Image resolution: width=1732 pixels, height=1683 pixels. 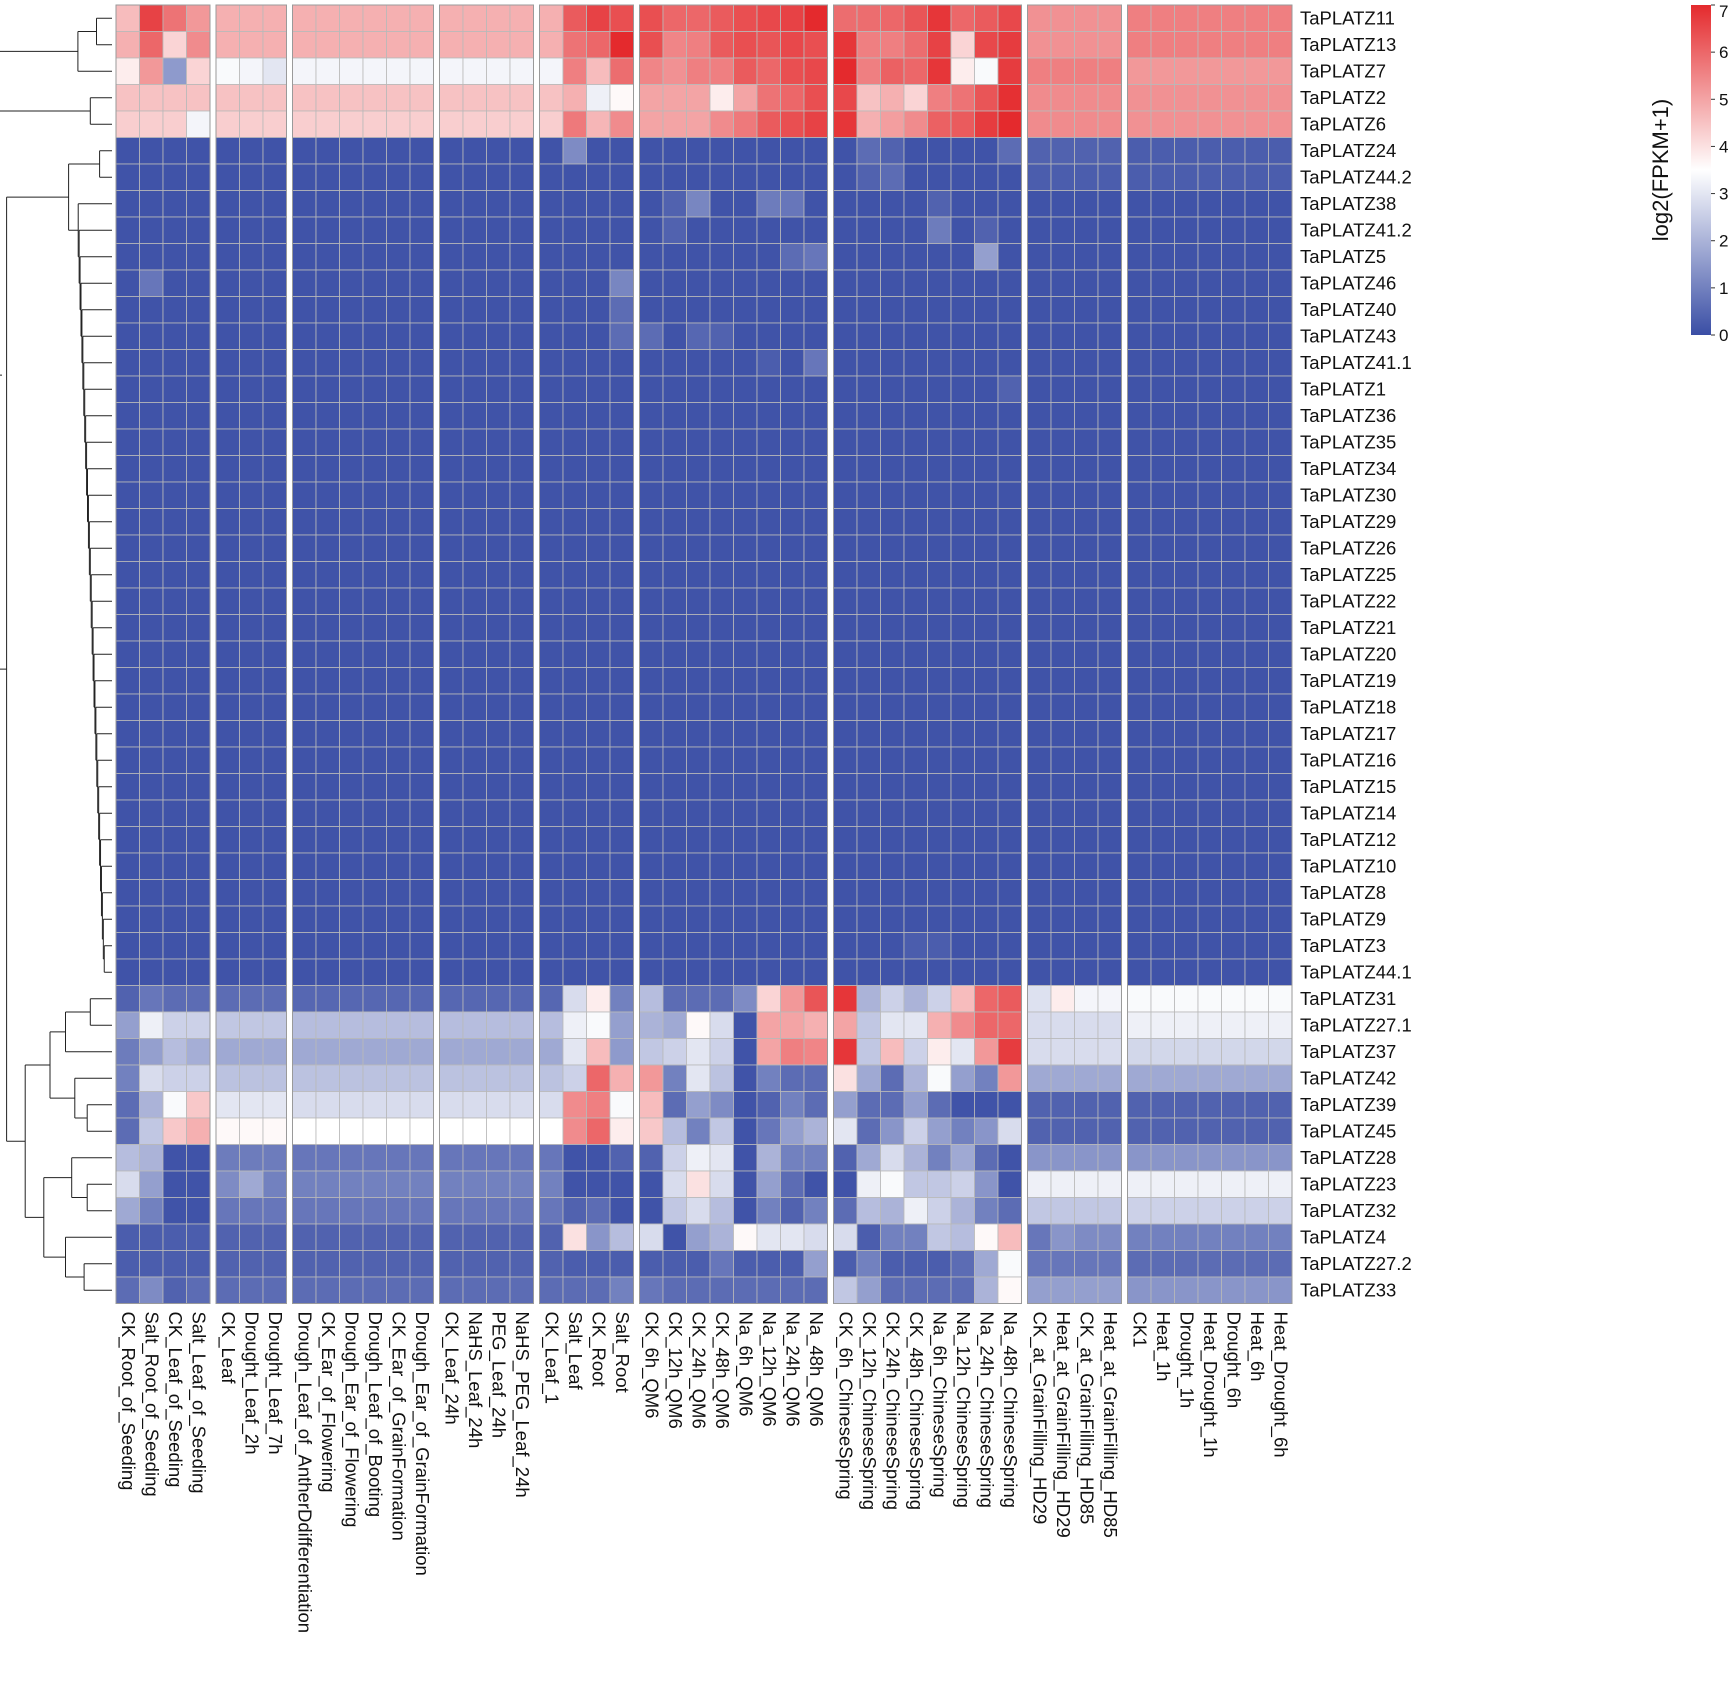 I want to click on row-label: TaPLATZ41.2, so click(x=1356, y=229).